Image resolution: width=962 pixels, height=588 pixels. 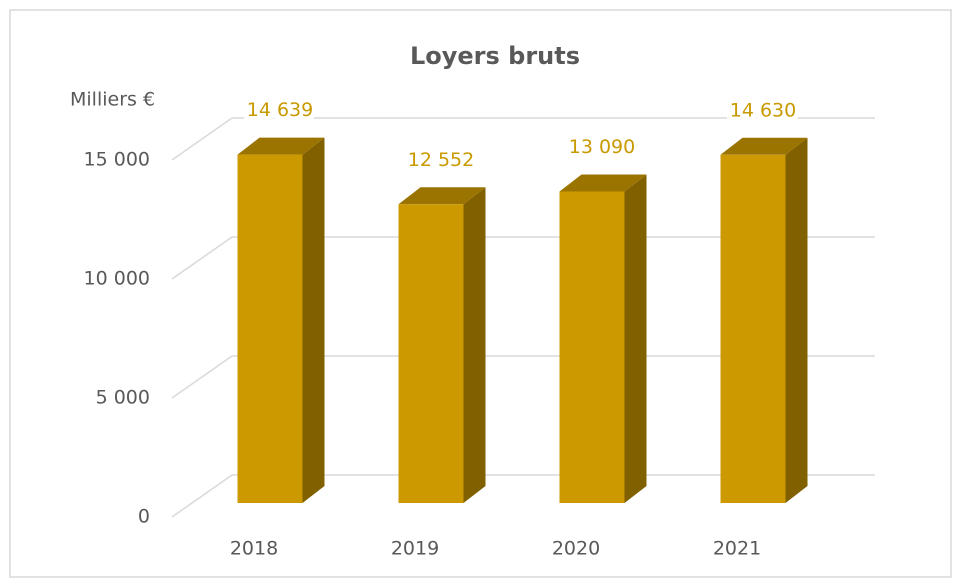 What do you see at coordinates (415, 549) in the screenshot?
I see `x-tick-label: 2019` at bounding box center [415, 549].